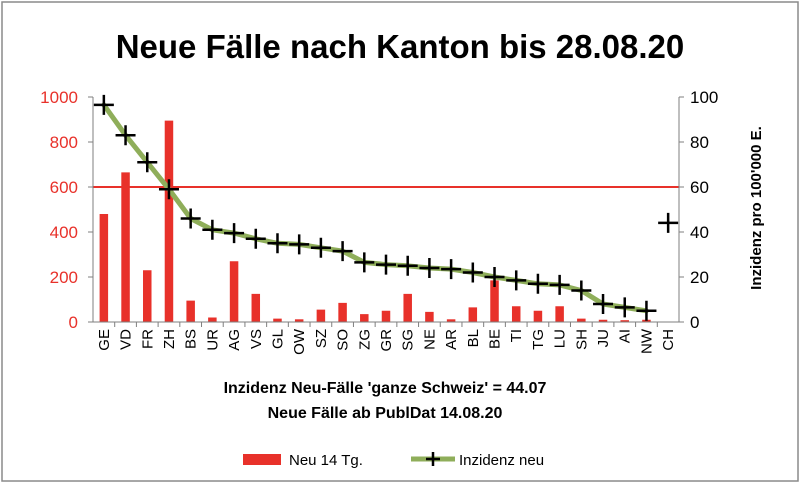 The image size is (800, 483). What do you see at coordinates (560, 338) in the screenshot?
I see `x-tick-label: LU` at bounding box center [560, 338].